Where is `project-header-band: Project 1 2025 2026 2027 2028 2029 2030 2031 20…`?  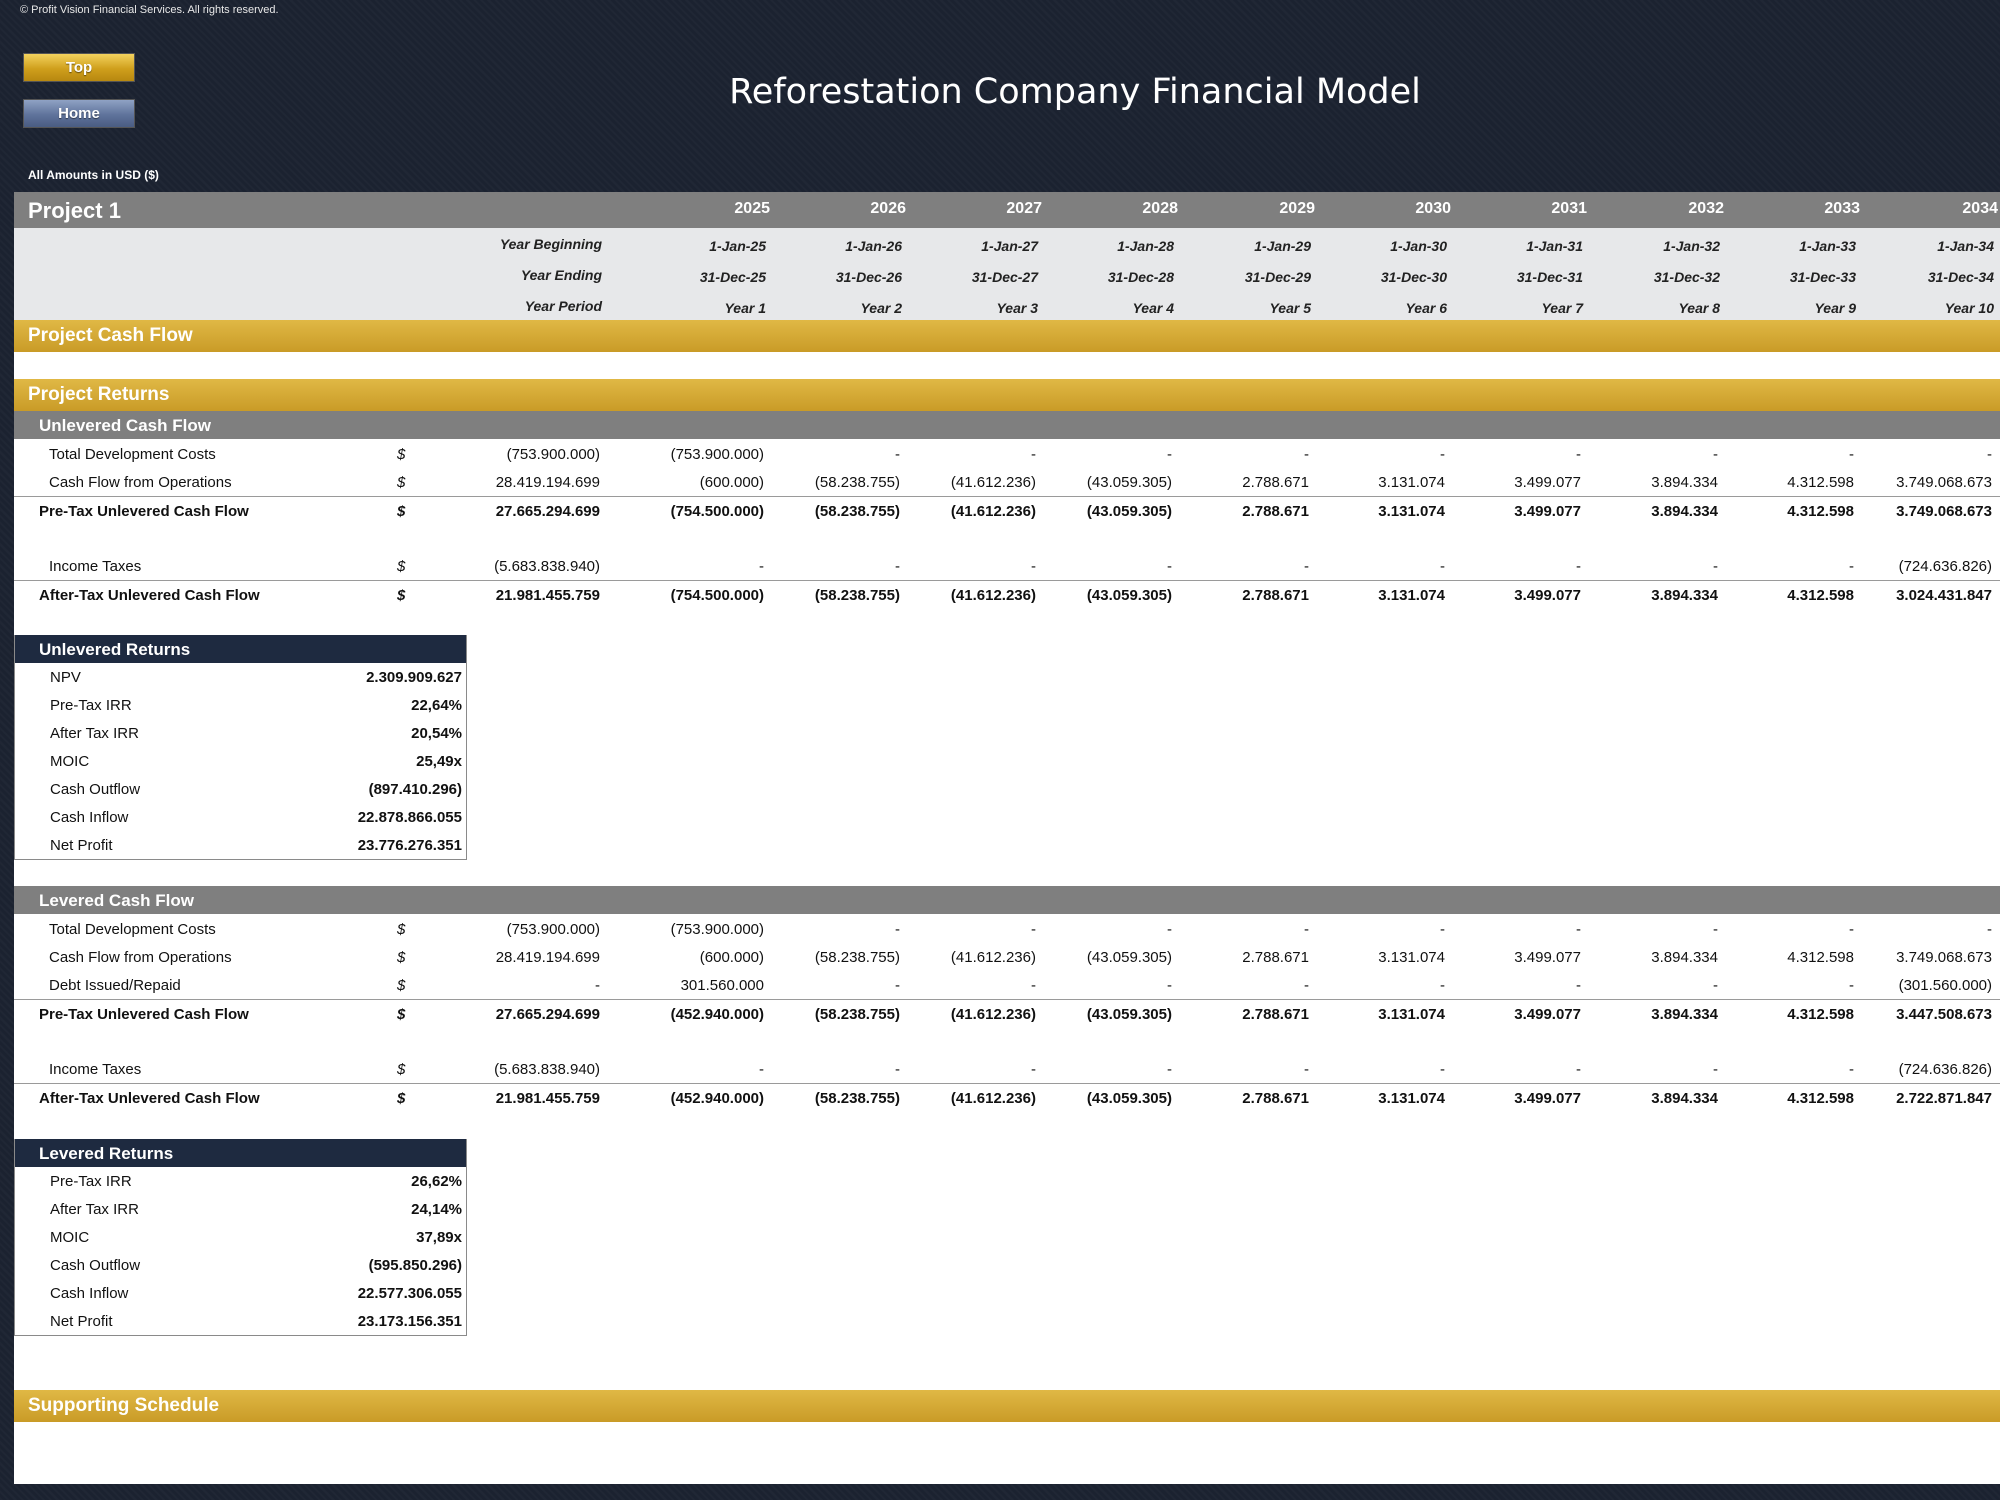 project-header-band: Project 1 2025 2026 2027 2028 2029 2030 2031 20… is located at coordinates (1007, 210).